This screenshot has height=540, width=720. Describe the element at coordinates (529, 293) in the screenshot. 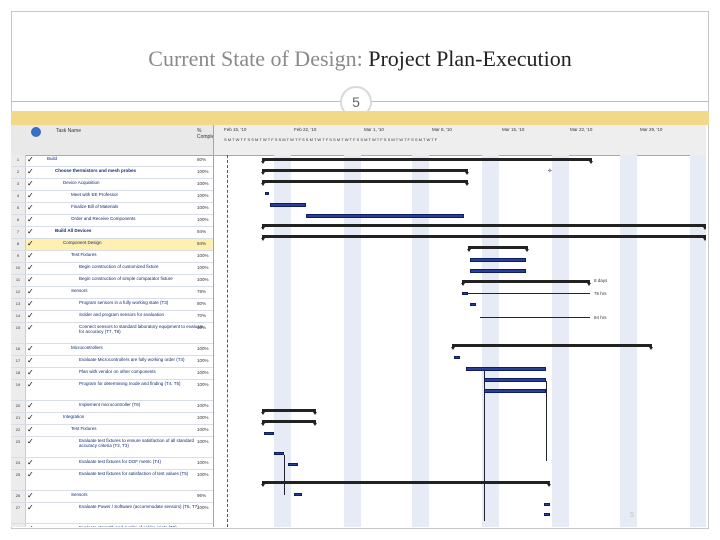

I see `dependency-link` at that location.